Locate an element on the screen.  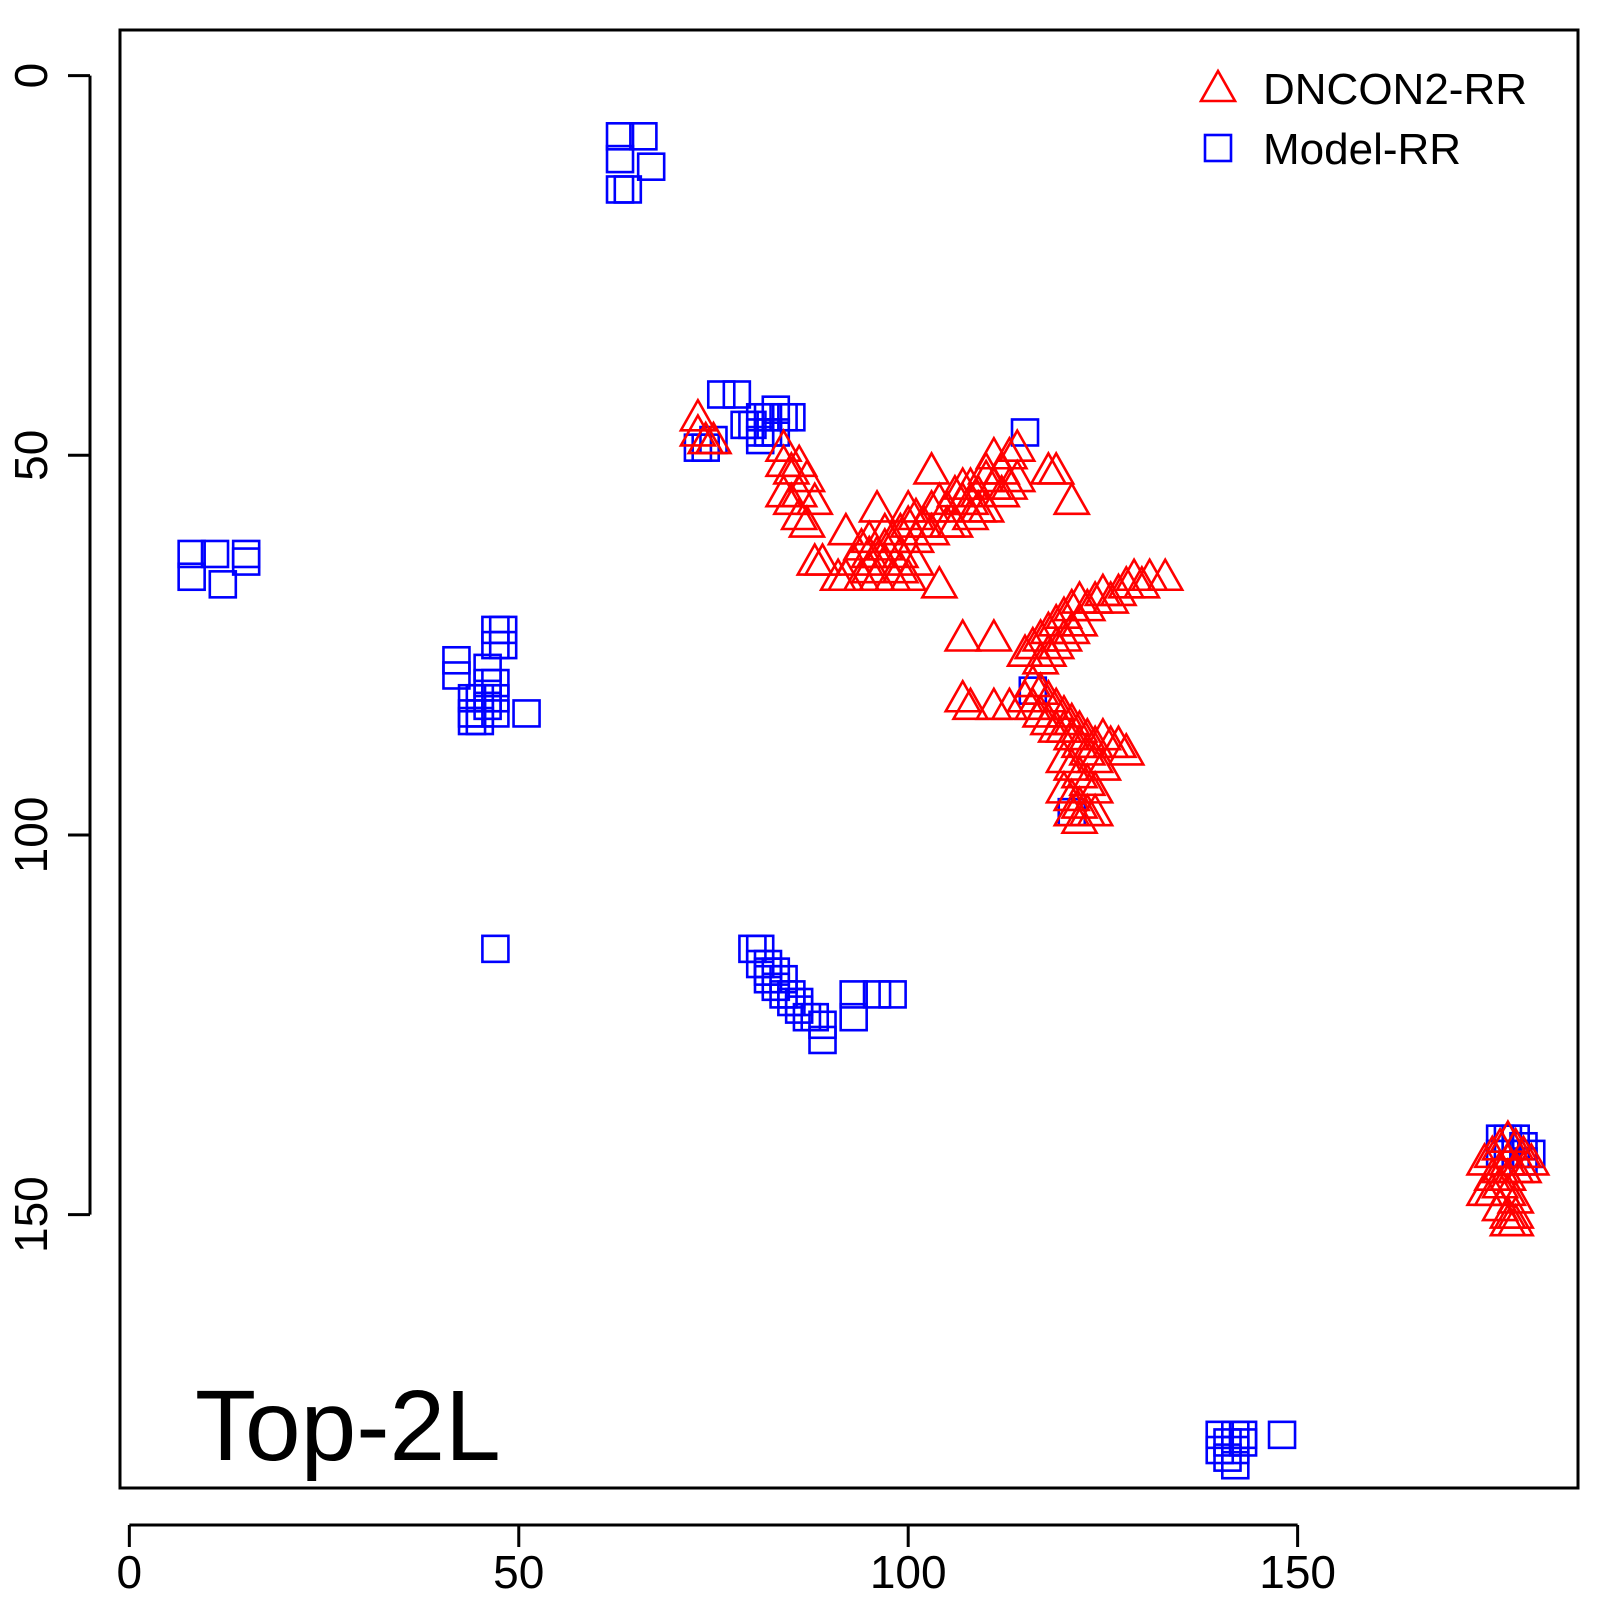
x-axis: 0 50 100 150 is located at coordinates (726, 1560).